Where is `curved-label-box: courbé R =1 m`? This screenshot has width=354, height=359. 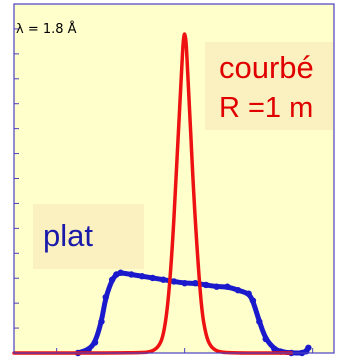
curved-label-box: courbé R =1 m is located at coordinates (269, 86).